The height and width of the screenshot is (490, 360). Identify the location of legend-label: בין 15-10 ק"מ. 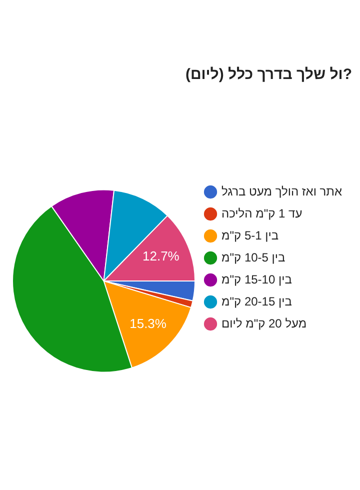
(257, 279).